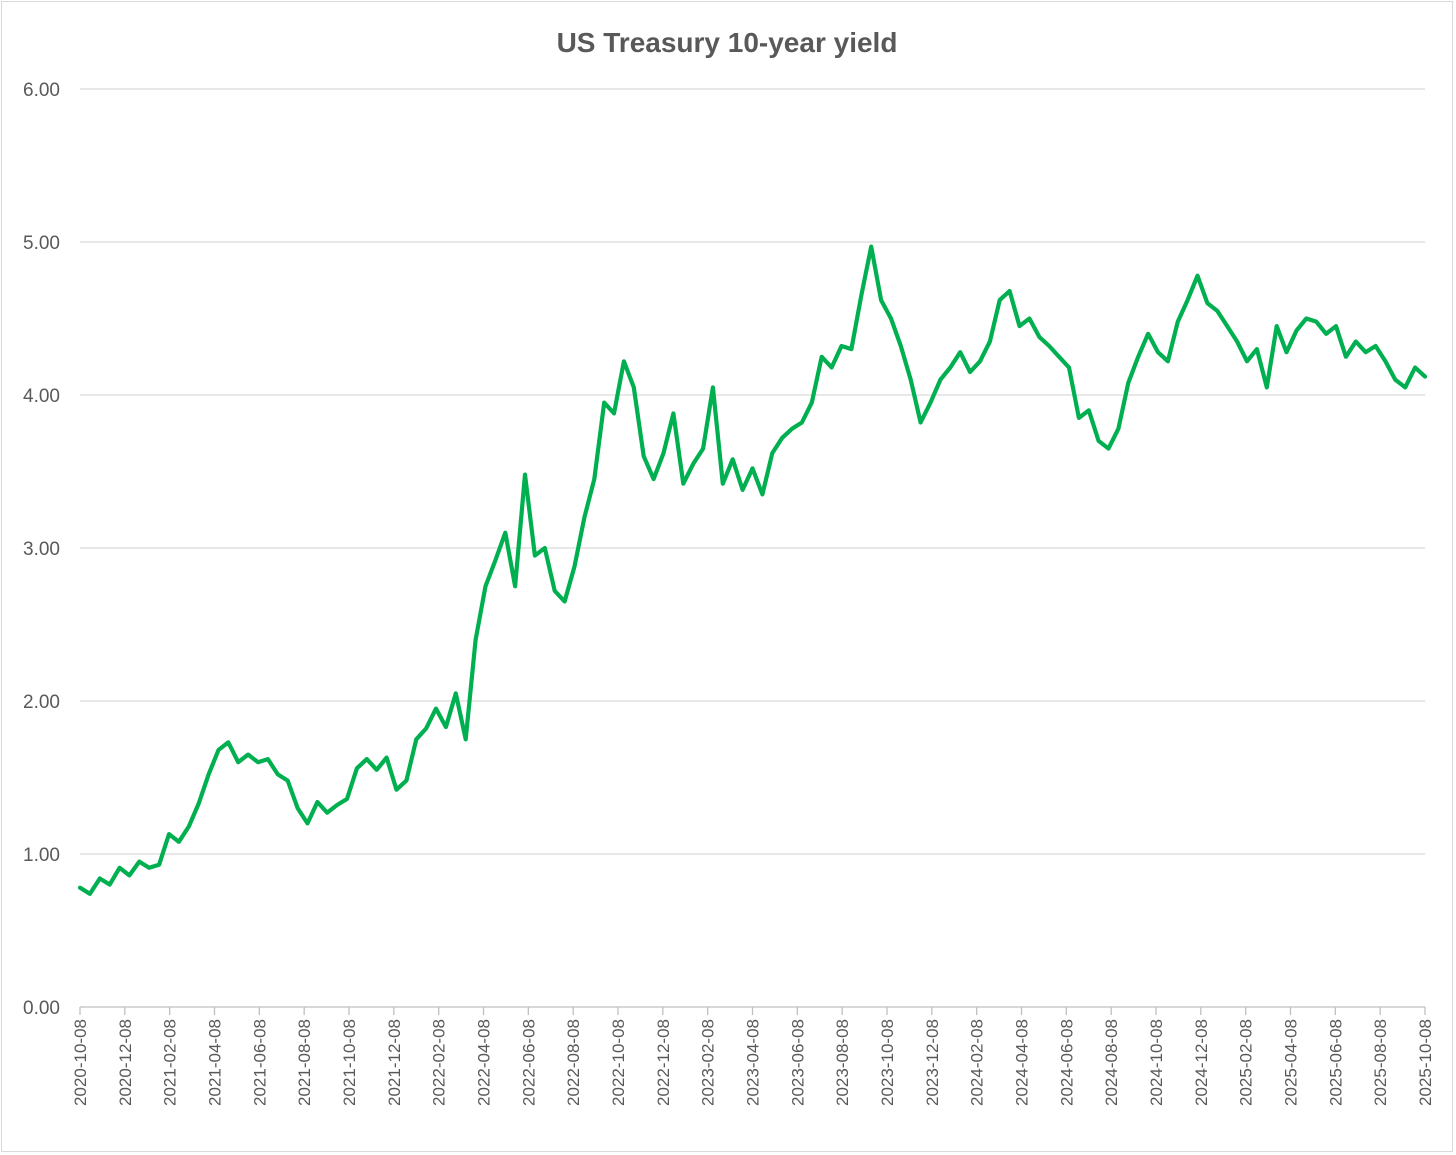 The width and height of the screenshot is (1456, 1155). Describe the element at coordinates (1291, 1062) in the screenshot. I see `x-tick-label: 2025-04-08` at that location.